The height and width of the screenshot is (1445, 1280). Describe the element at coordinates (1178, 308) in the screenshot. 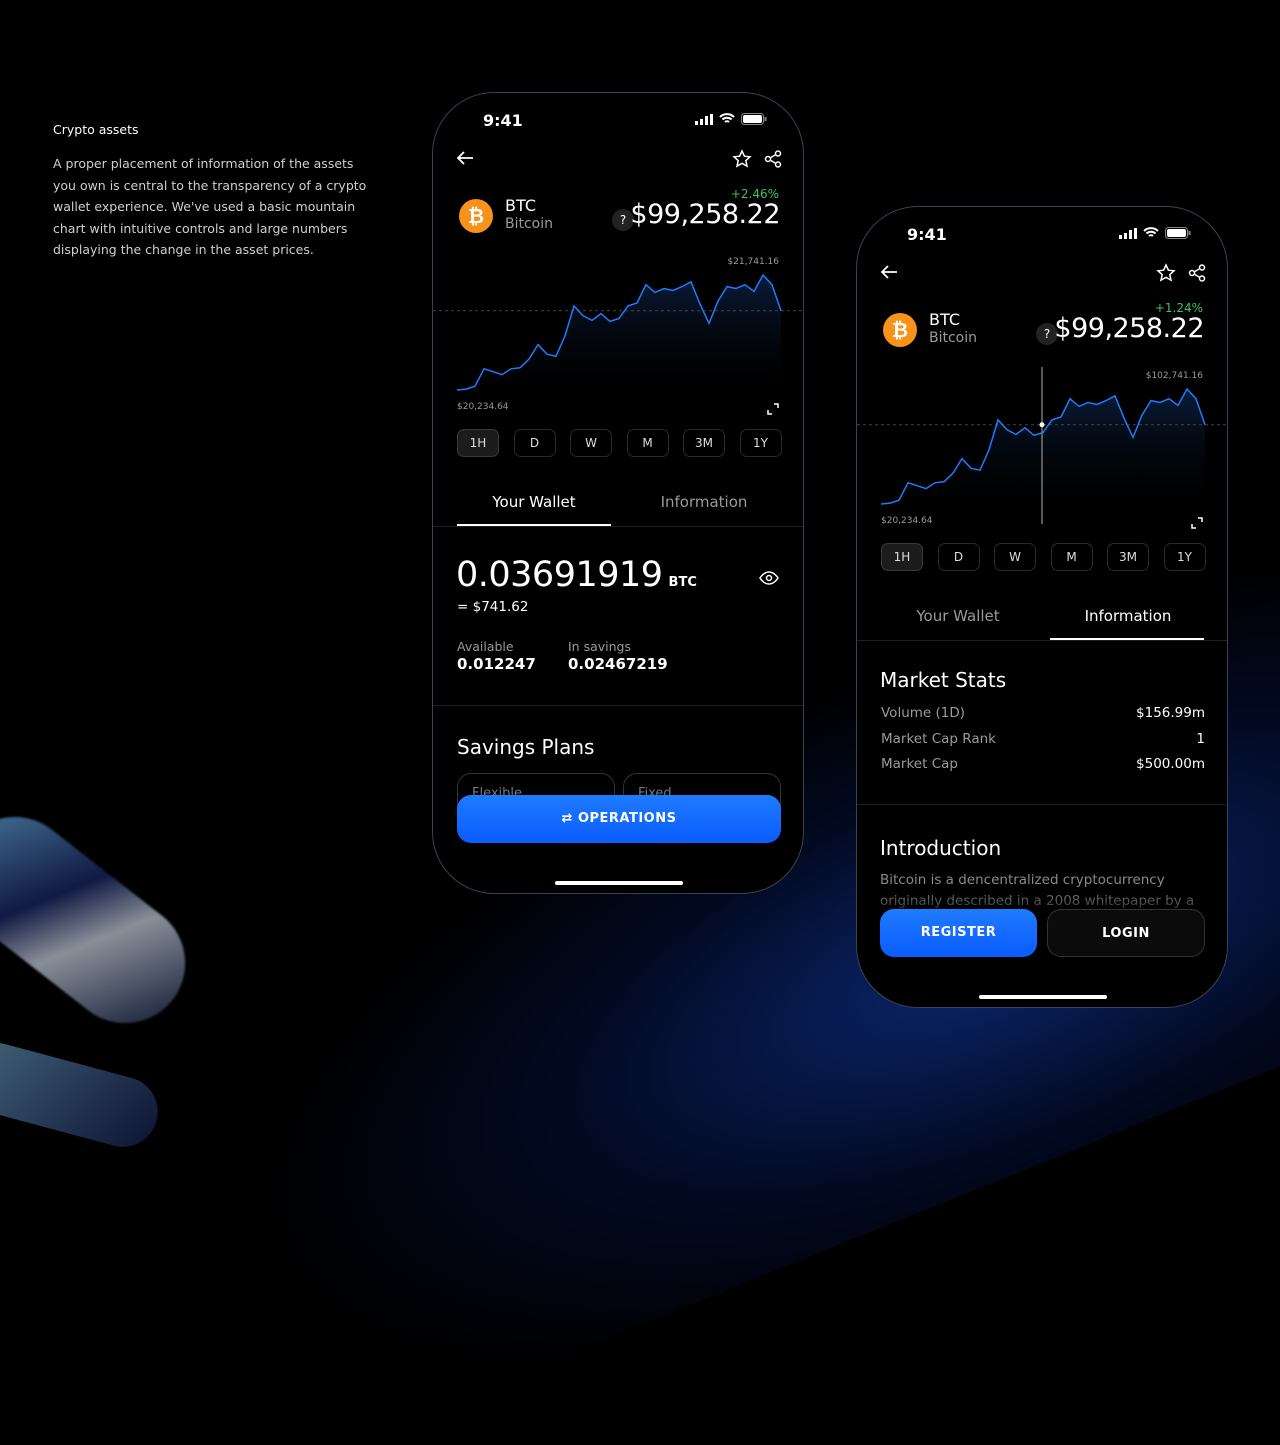

I see `price-change: +1.24%` at that location.